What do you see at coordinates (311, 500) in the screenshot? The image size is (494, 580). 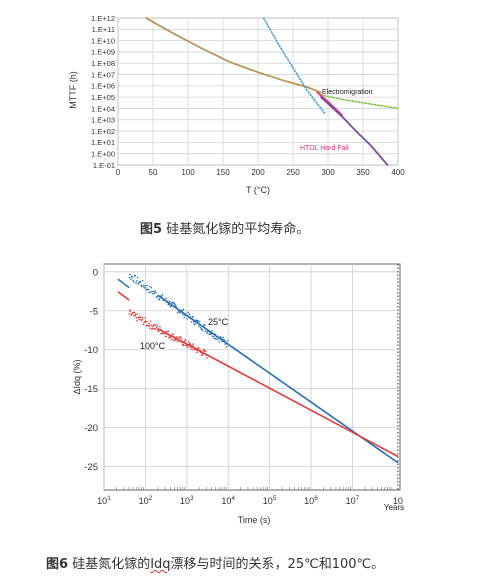 I see `idq-x-tick-label: 10⁶` at bounding box center [311, 500].